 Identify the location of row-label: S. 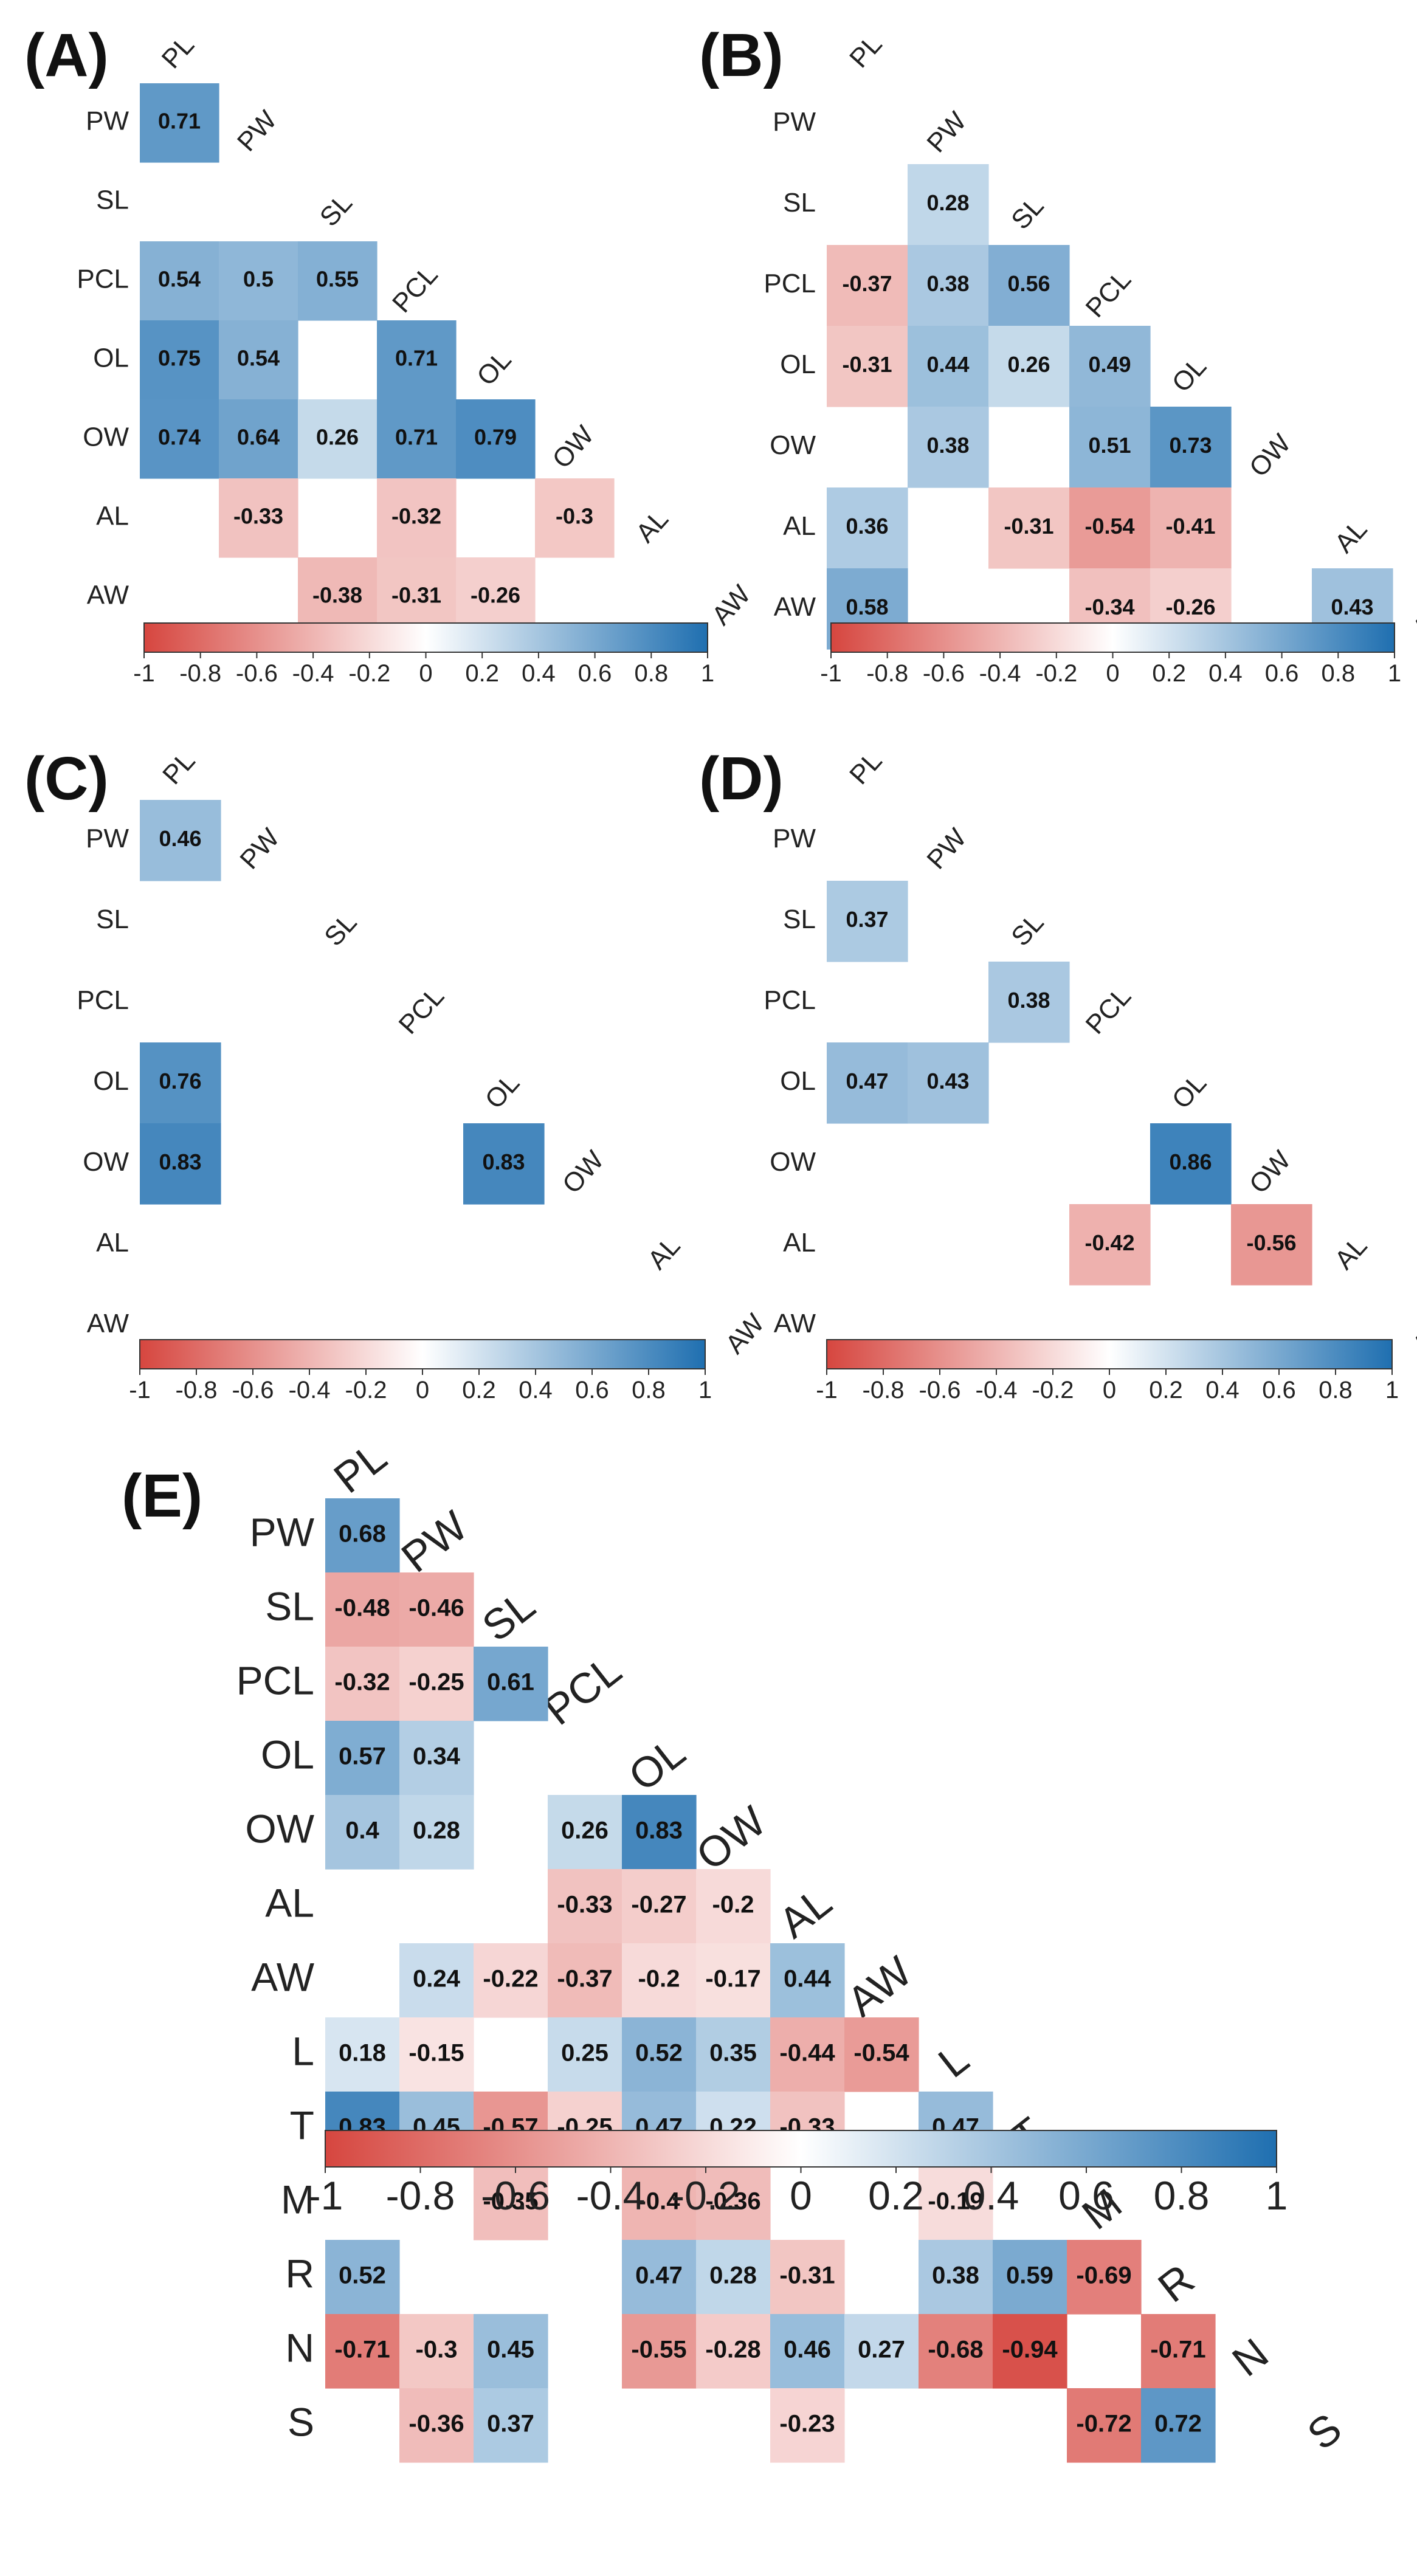
(301, 2421).